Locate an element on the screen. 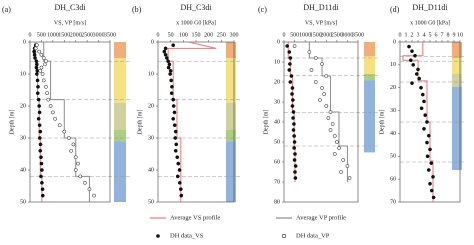  plot-frame is located at coordinates (70, 122).